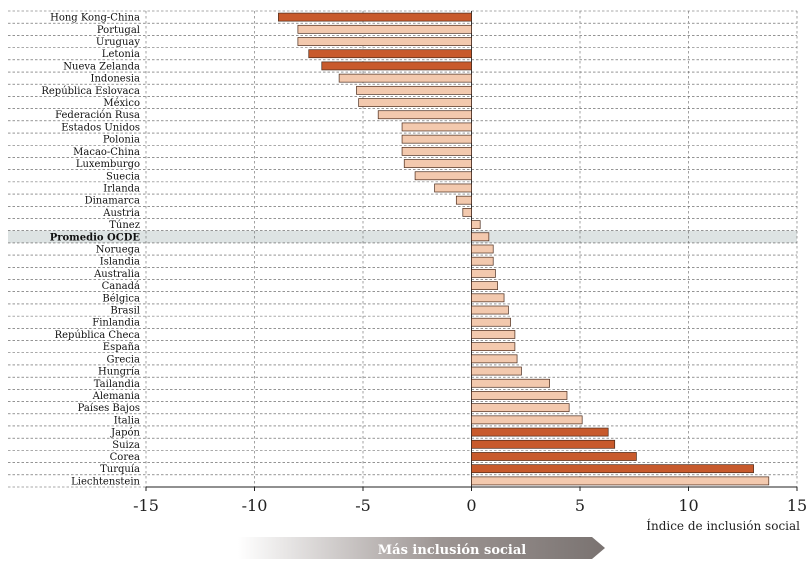 This screenshot has width=811, height=561. Describe the element at coordinates (116, 274) in the screenshot. I see `category-label: Australia` at that location.